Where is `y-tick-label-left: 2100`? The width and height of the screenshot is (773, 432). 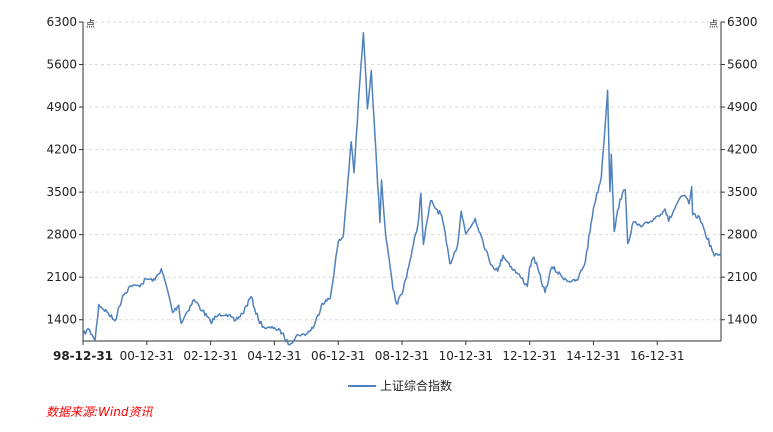 y-tick-label-left: 2100 is located at coordinates (61, 277).